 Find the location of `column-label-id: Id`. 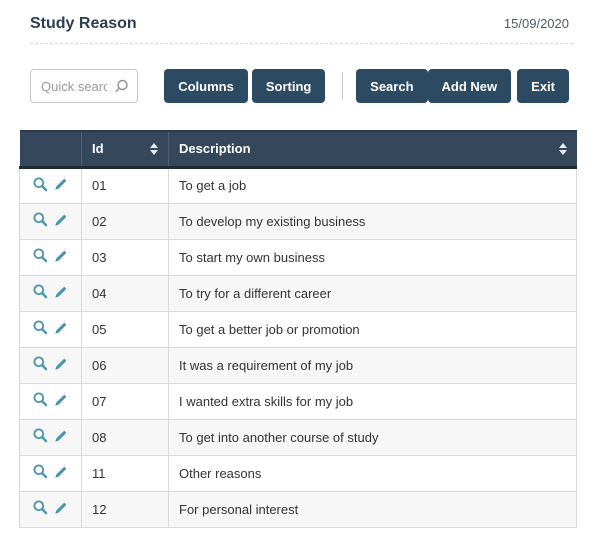

column-label-id: Id is located at coordinates (98, 149).